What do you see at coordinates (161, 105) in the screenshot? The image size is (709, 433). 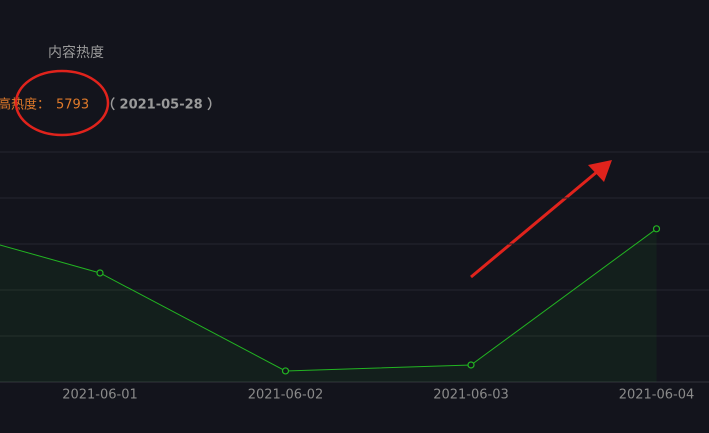 I see `peak-date: （ 2021-05-28 ）` at bounding box center [161, 105].